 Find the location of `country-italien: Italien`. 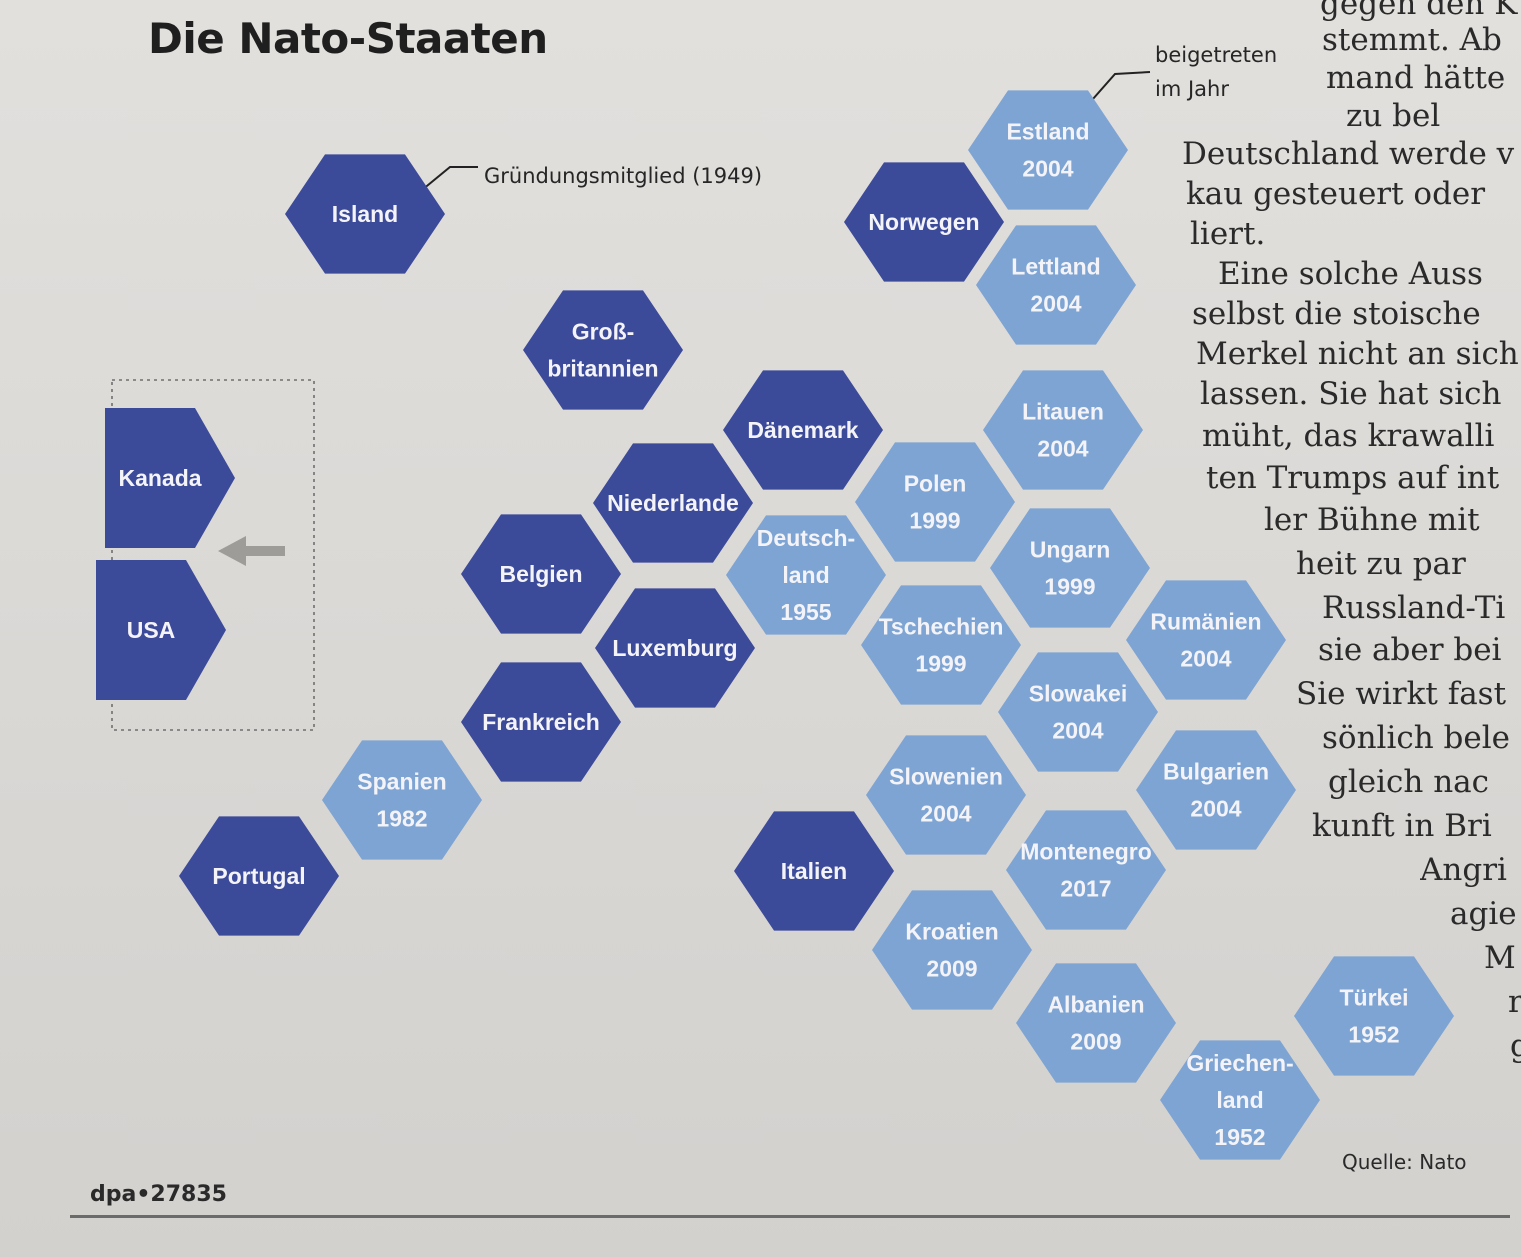

country-italien: Italien is located at coordinates (814, 871).